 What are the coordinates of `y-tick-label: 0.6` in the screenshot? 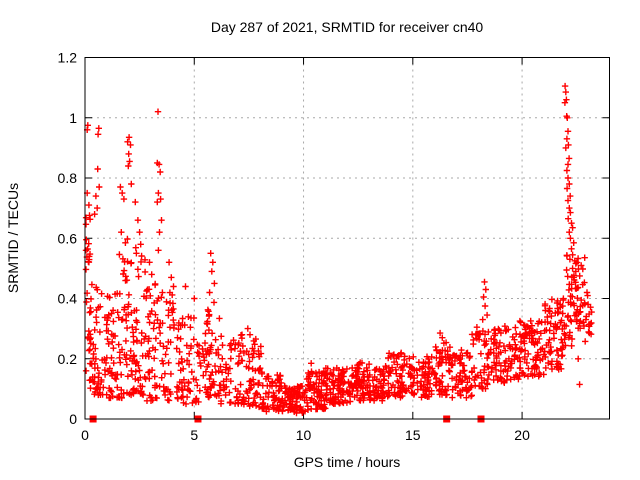 It's located at (68, 238).